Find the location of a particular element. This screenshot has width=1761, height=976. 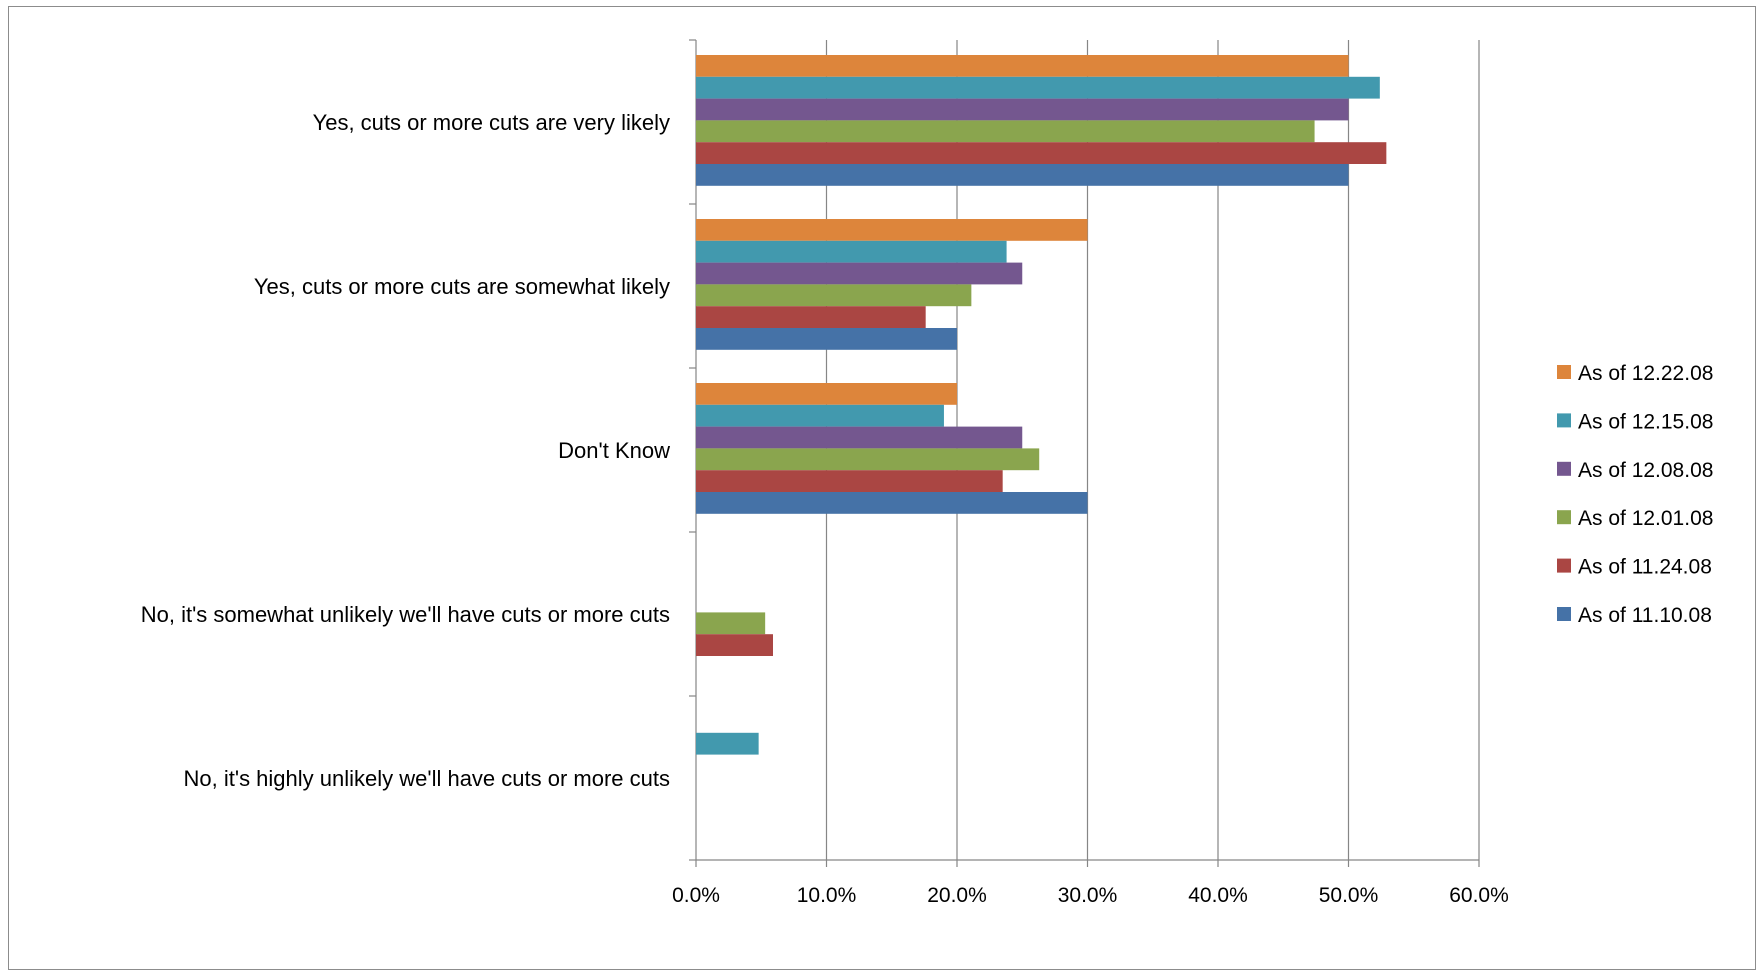

legend-label: As of 12.22.08 is located at coordinates (1645, 373).